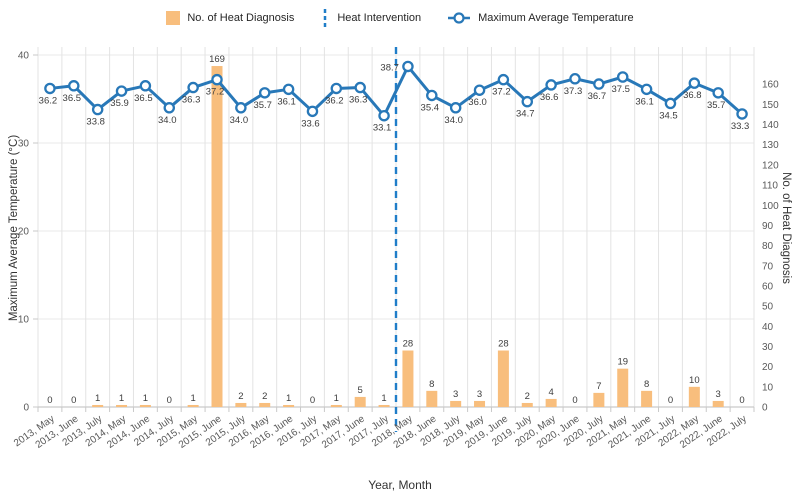 The width and height of the screenshot is (800, 499). What do you see at coordinates (768, 367) in the screenshot?
I see `right-tick-label: 20` at bounding box center [768, 367].